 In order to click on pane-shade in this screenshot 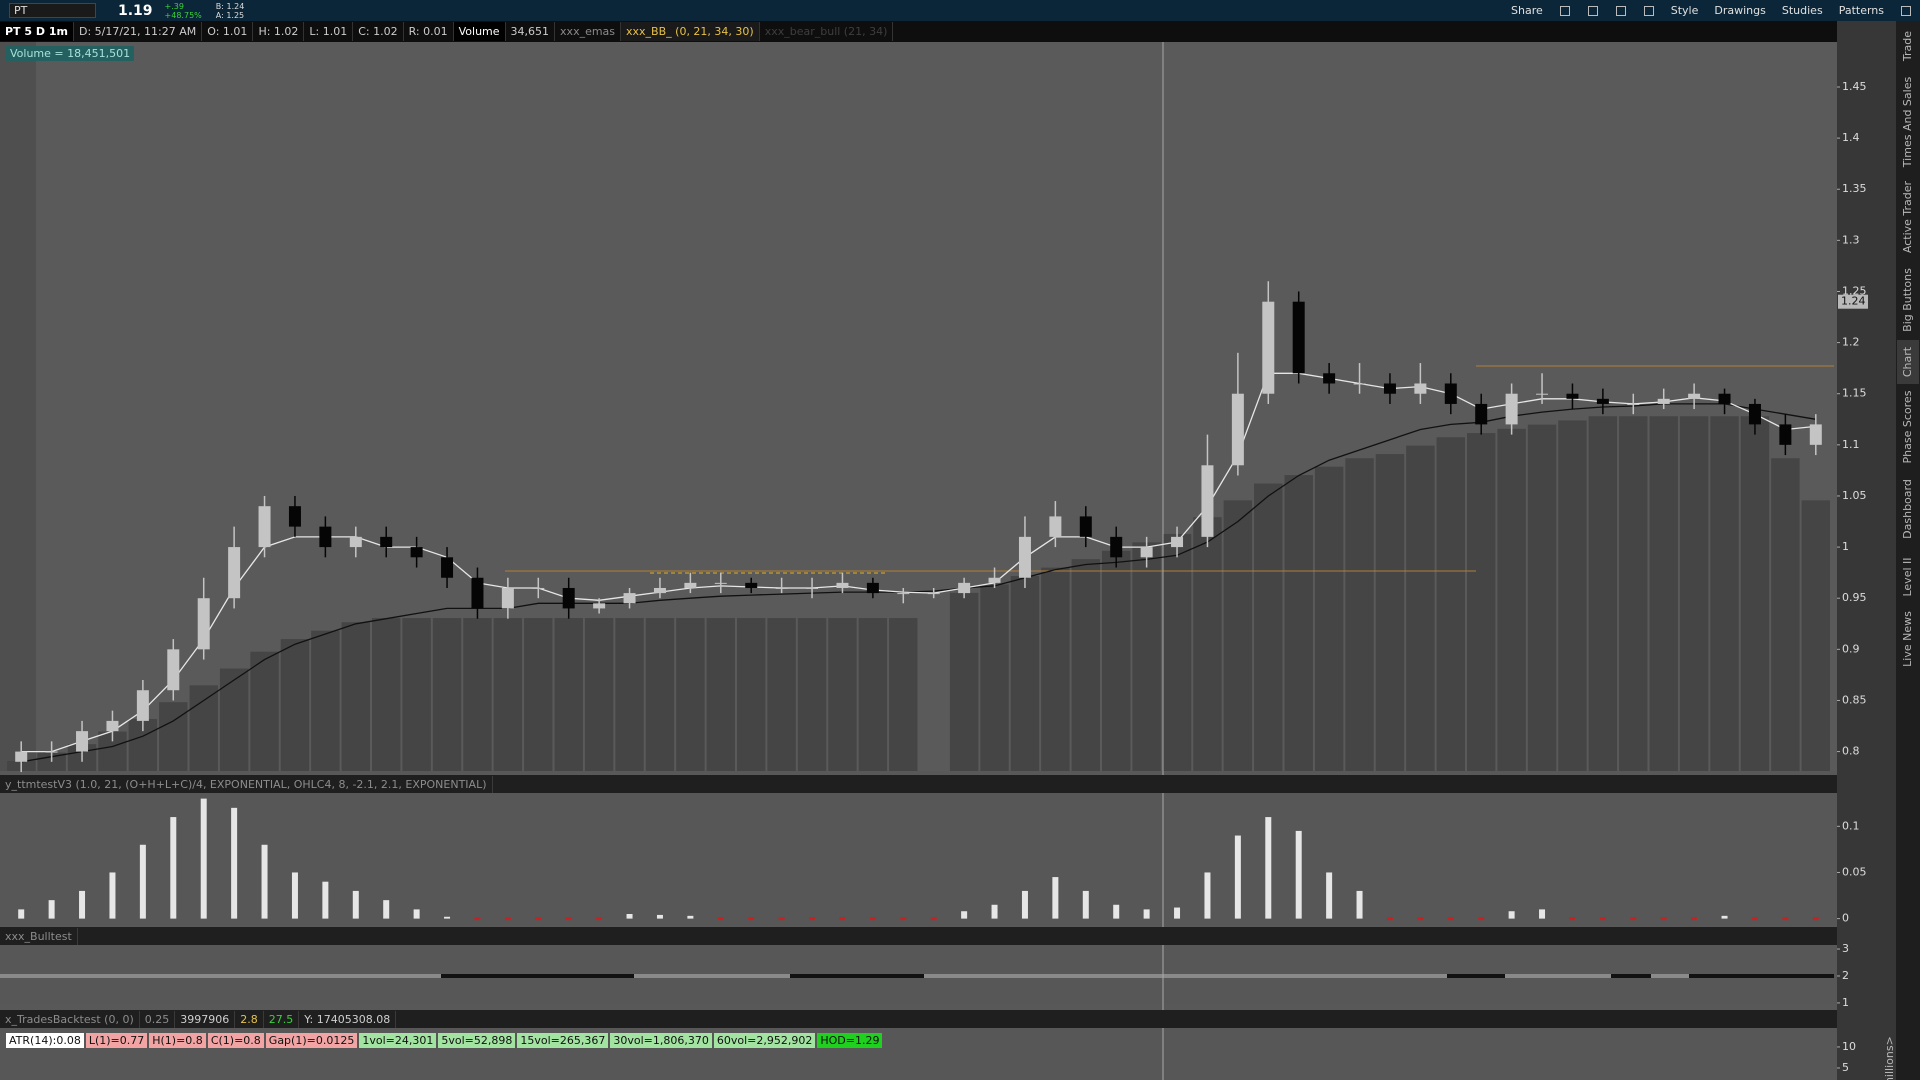, I will do `click(18, 406)`.